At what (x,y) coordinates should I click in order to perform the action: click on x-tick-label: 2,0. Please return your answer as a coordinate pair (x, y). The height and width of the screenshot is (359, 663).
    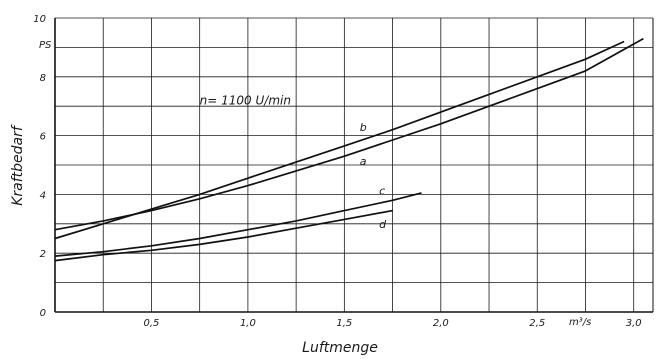
    Looking at the image, I should click on (441, 323).